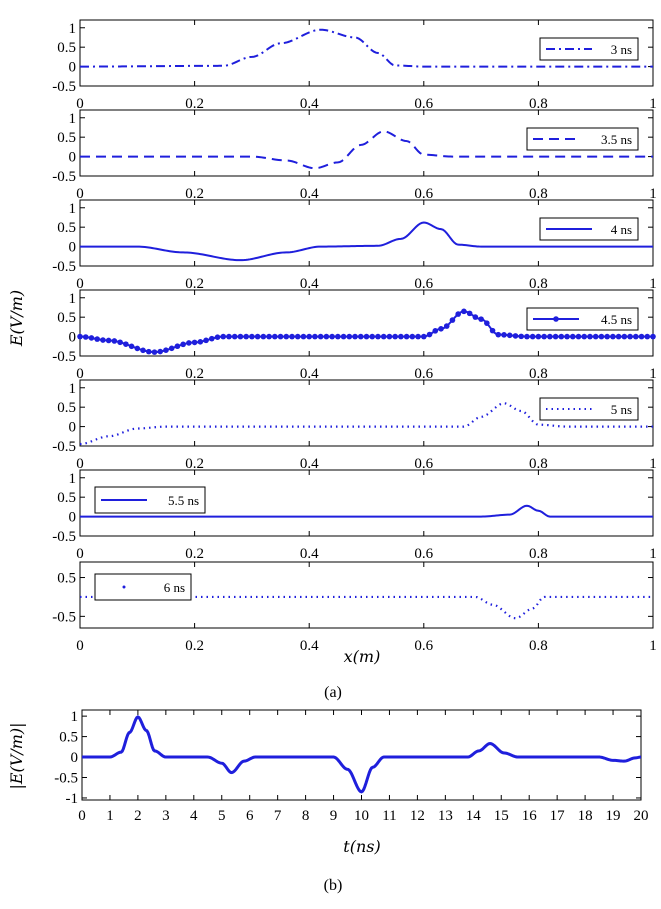 The image size is (661, 909). I want to click on legend-label: 5 ns, so click(621, 409).